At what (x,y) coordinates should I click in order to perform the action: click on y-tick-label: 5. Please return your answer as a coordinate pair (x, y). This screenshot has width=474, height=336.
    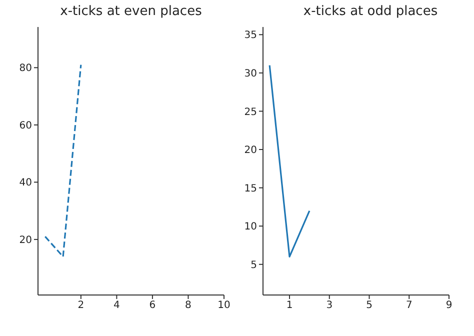
    Looking at the image, I should click on (253, 265).